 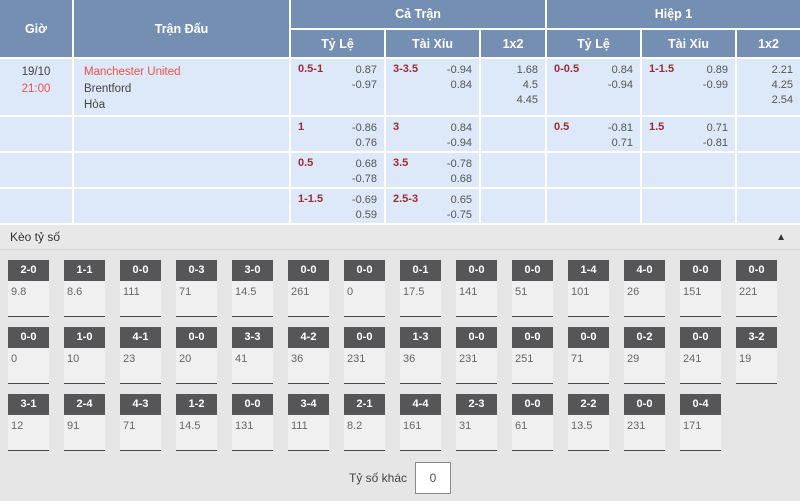 I want to click on odds-value: 0.71, so click(x=622, y=142).